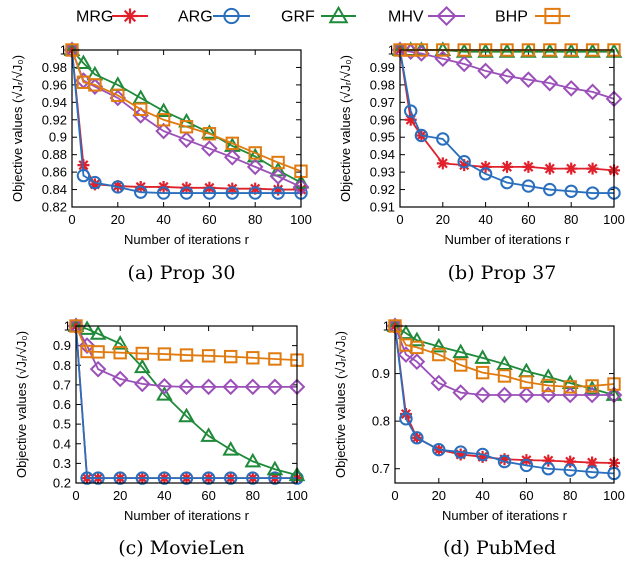 This screenshot has height=575, width=626. I want to click on y-tick-label: 0.84, so click(54, 189).